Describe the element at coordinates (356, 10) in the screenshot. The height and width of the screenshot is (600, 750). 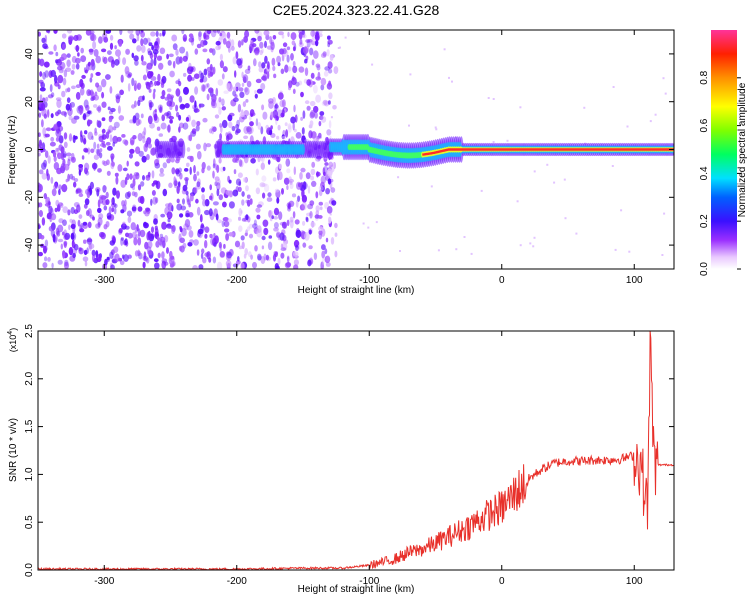
I see `figure-title: C2E5.2024.323.22.41.G28` at that location.